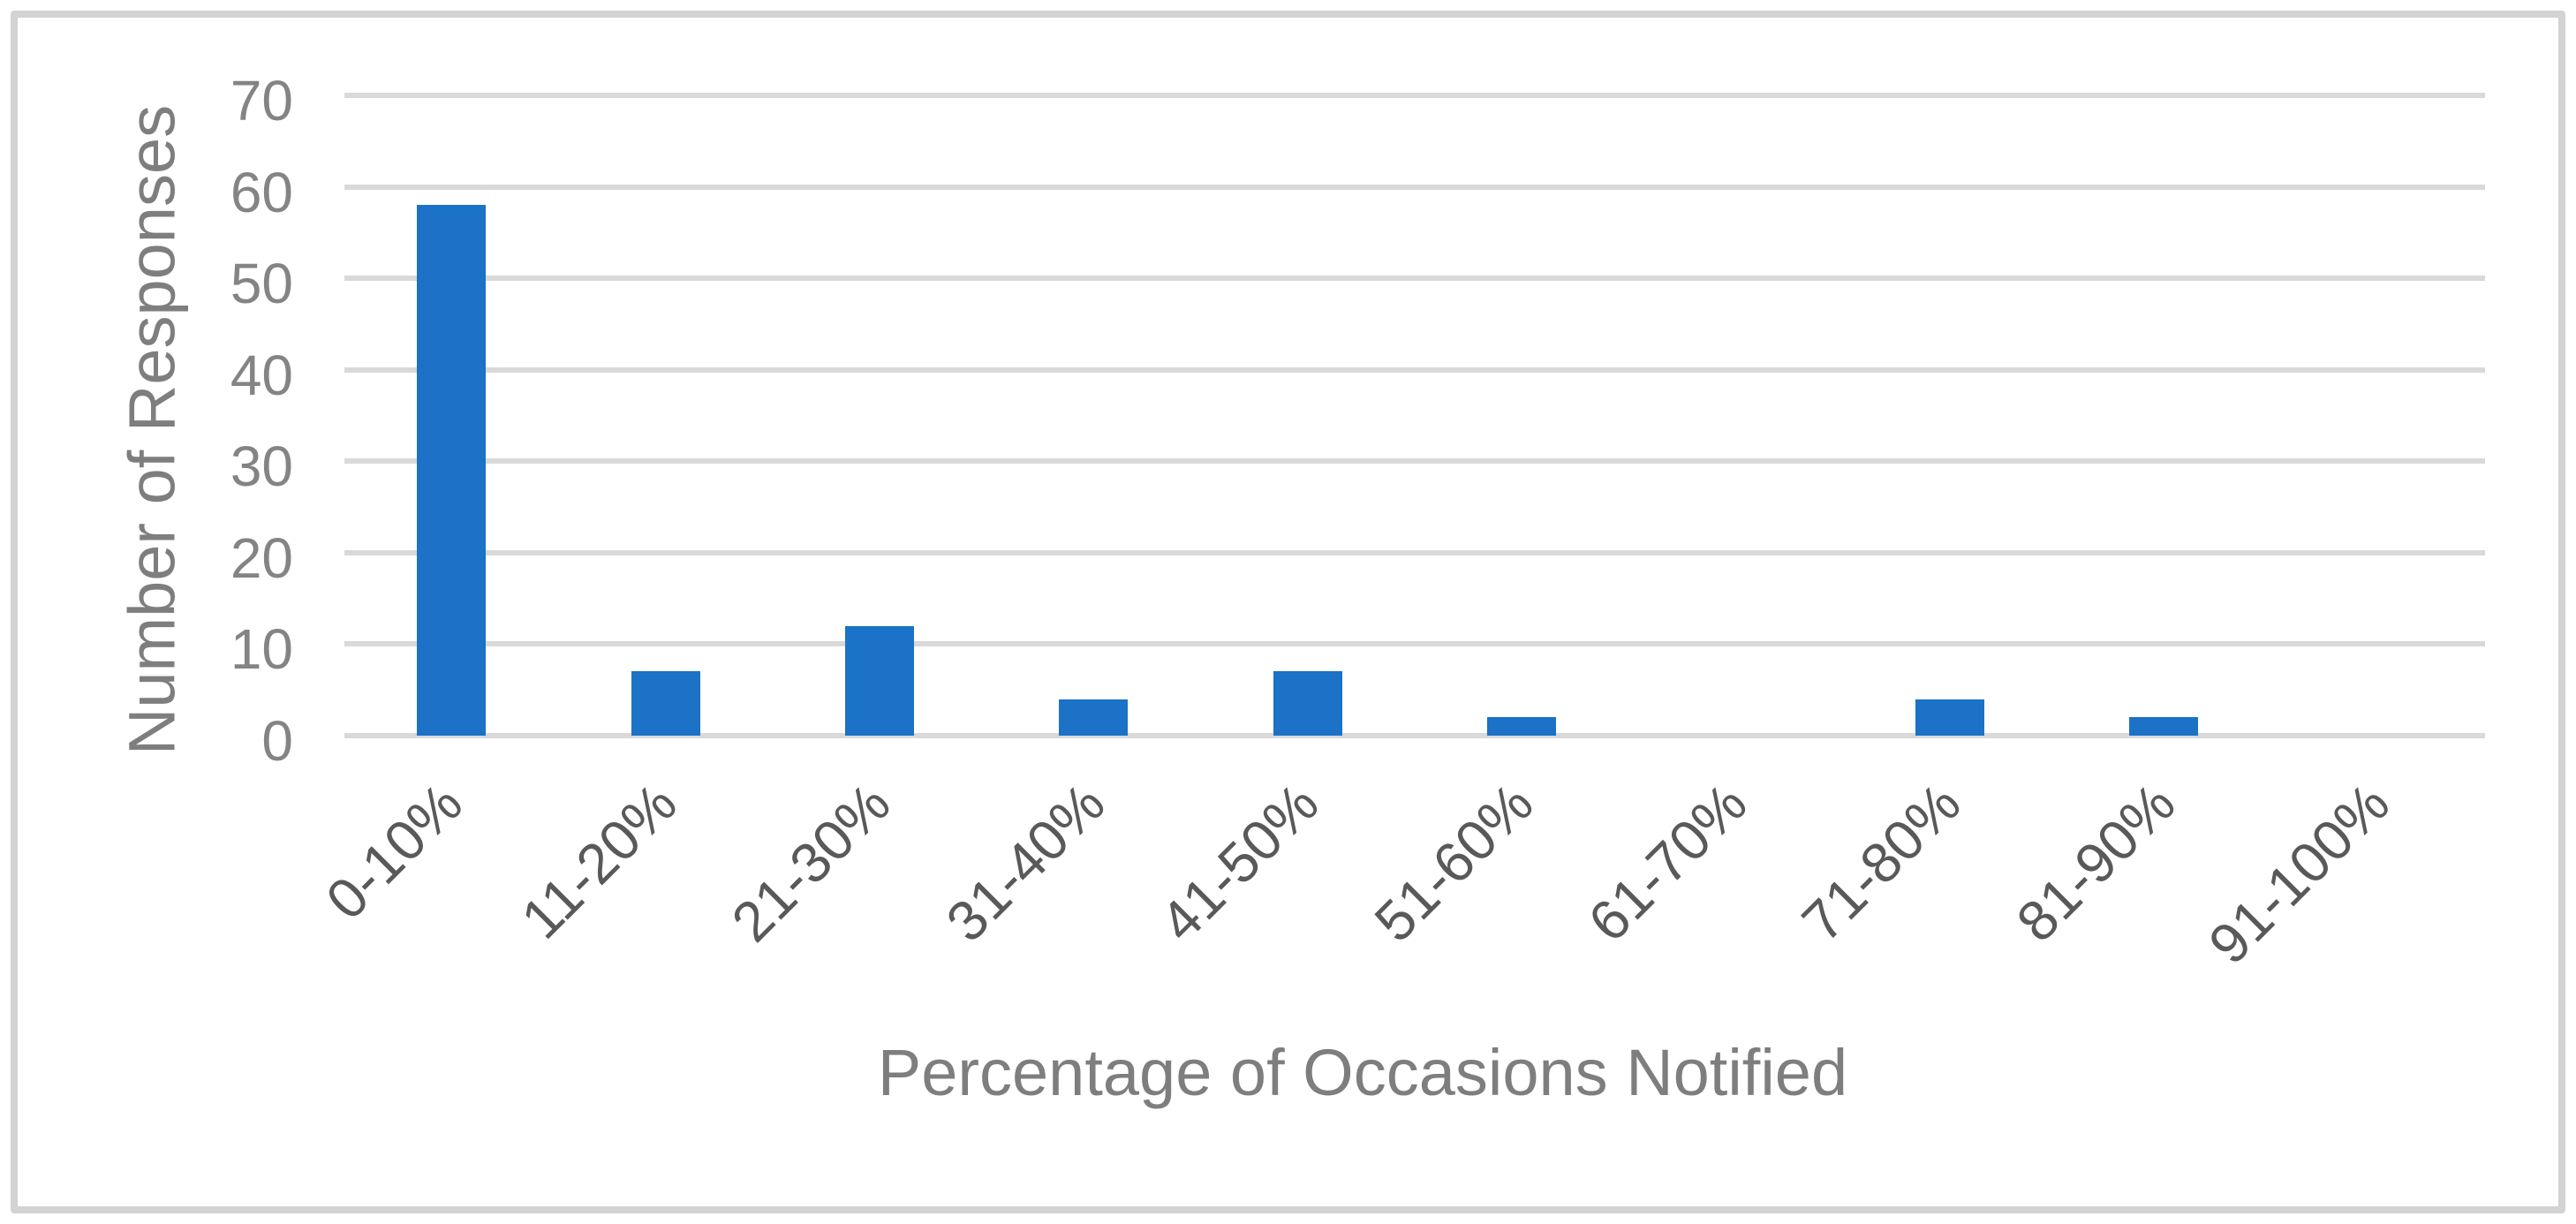  What do you see at coordinates (1094, 717) in the screenshot?
I see `bar-31-40%` at bounding box center [1094, 717].